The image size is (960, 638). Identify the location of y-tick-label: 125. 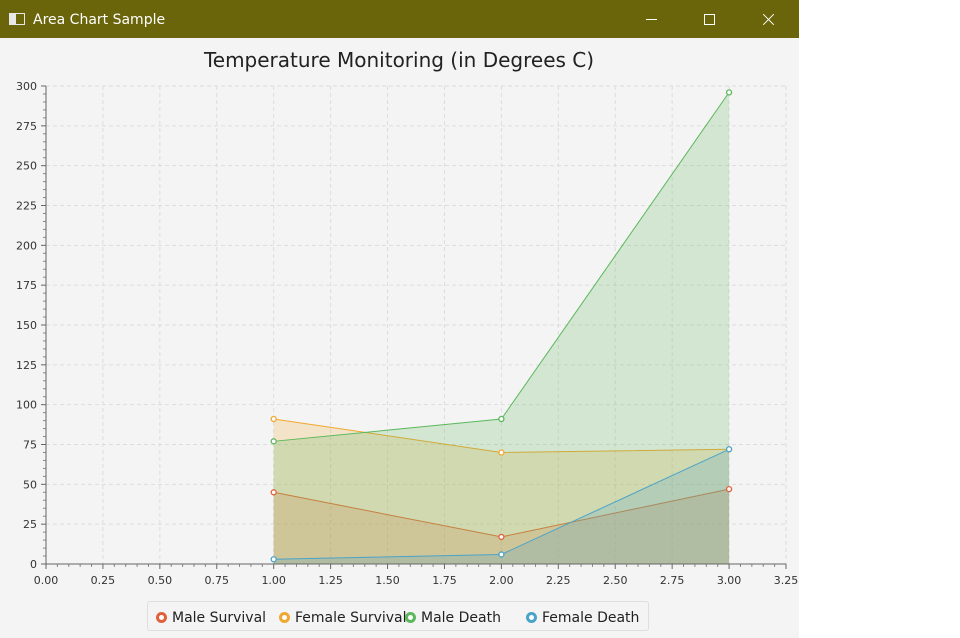
(26, 365).